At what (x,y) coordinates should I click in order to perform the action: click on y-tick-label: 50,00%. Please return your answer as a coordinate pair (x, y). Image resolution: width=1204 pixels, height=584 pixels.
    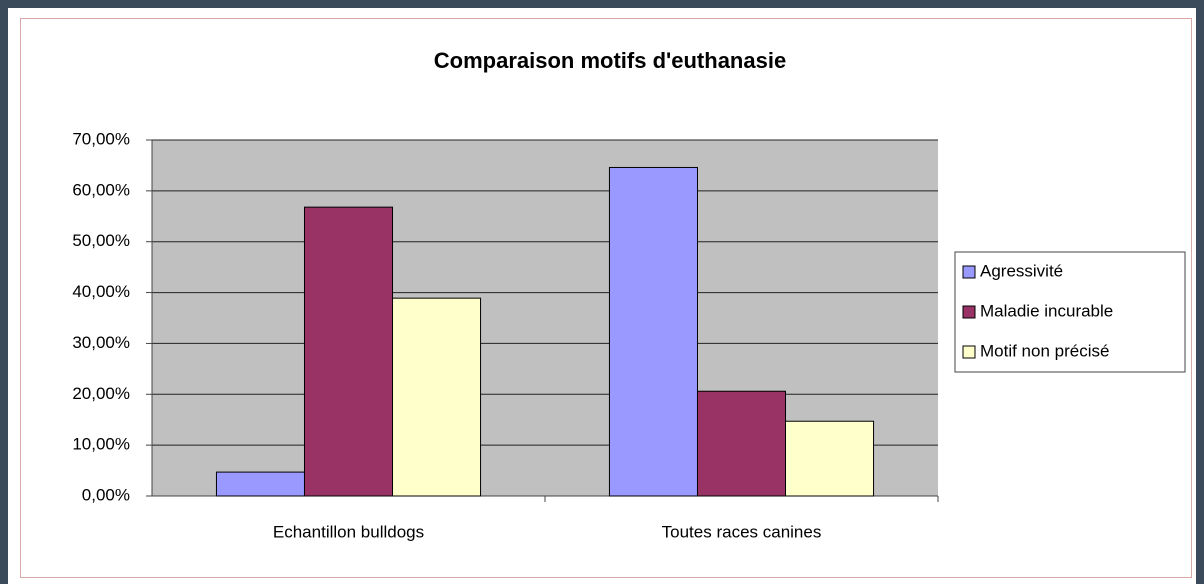
    Looking at the image, I should click on (101, 240).